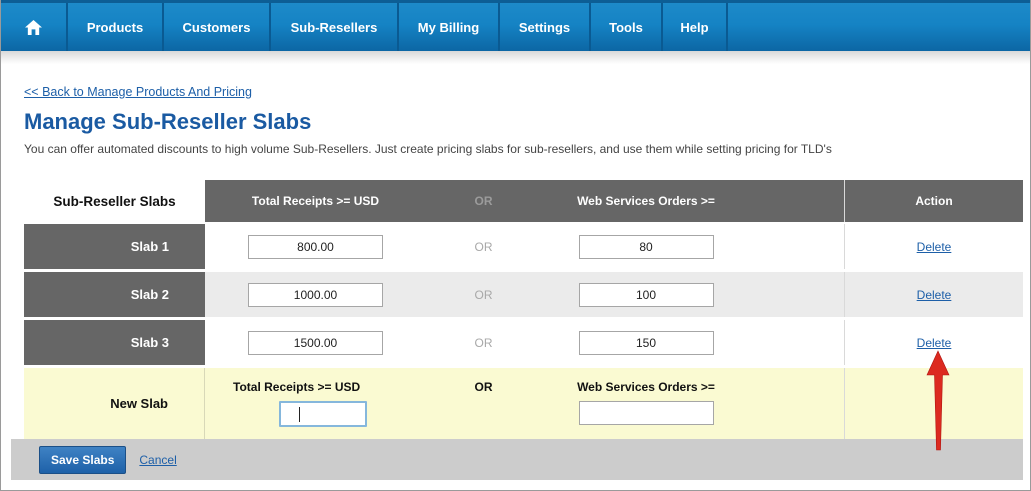 Image resolution: width=1031 pixels, height=491 pixels. I want to click on slab-3-orders-input, so click(646, 342).